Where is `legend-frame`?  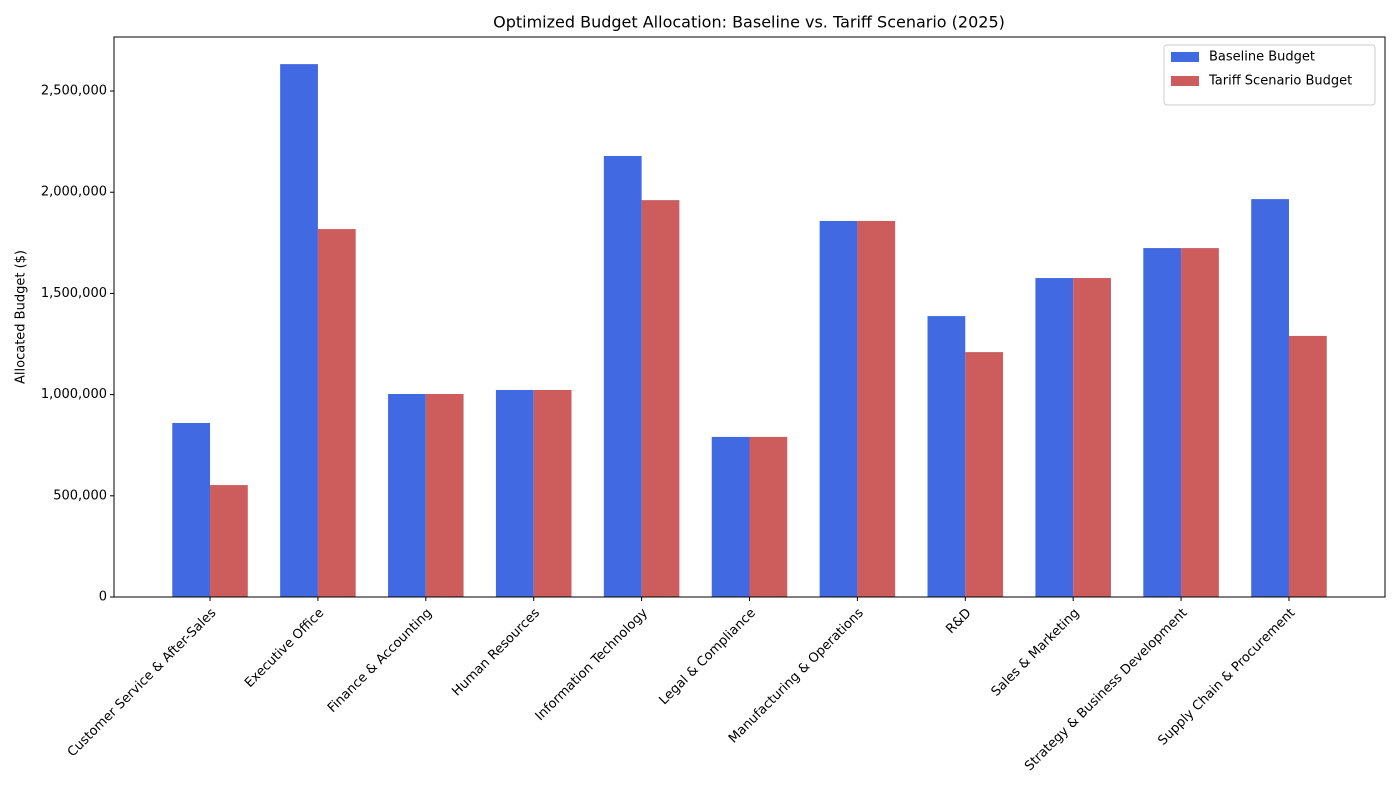 legend-frame is located at coordinates (1269, 75).